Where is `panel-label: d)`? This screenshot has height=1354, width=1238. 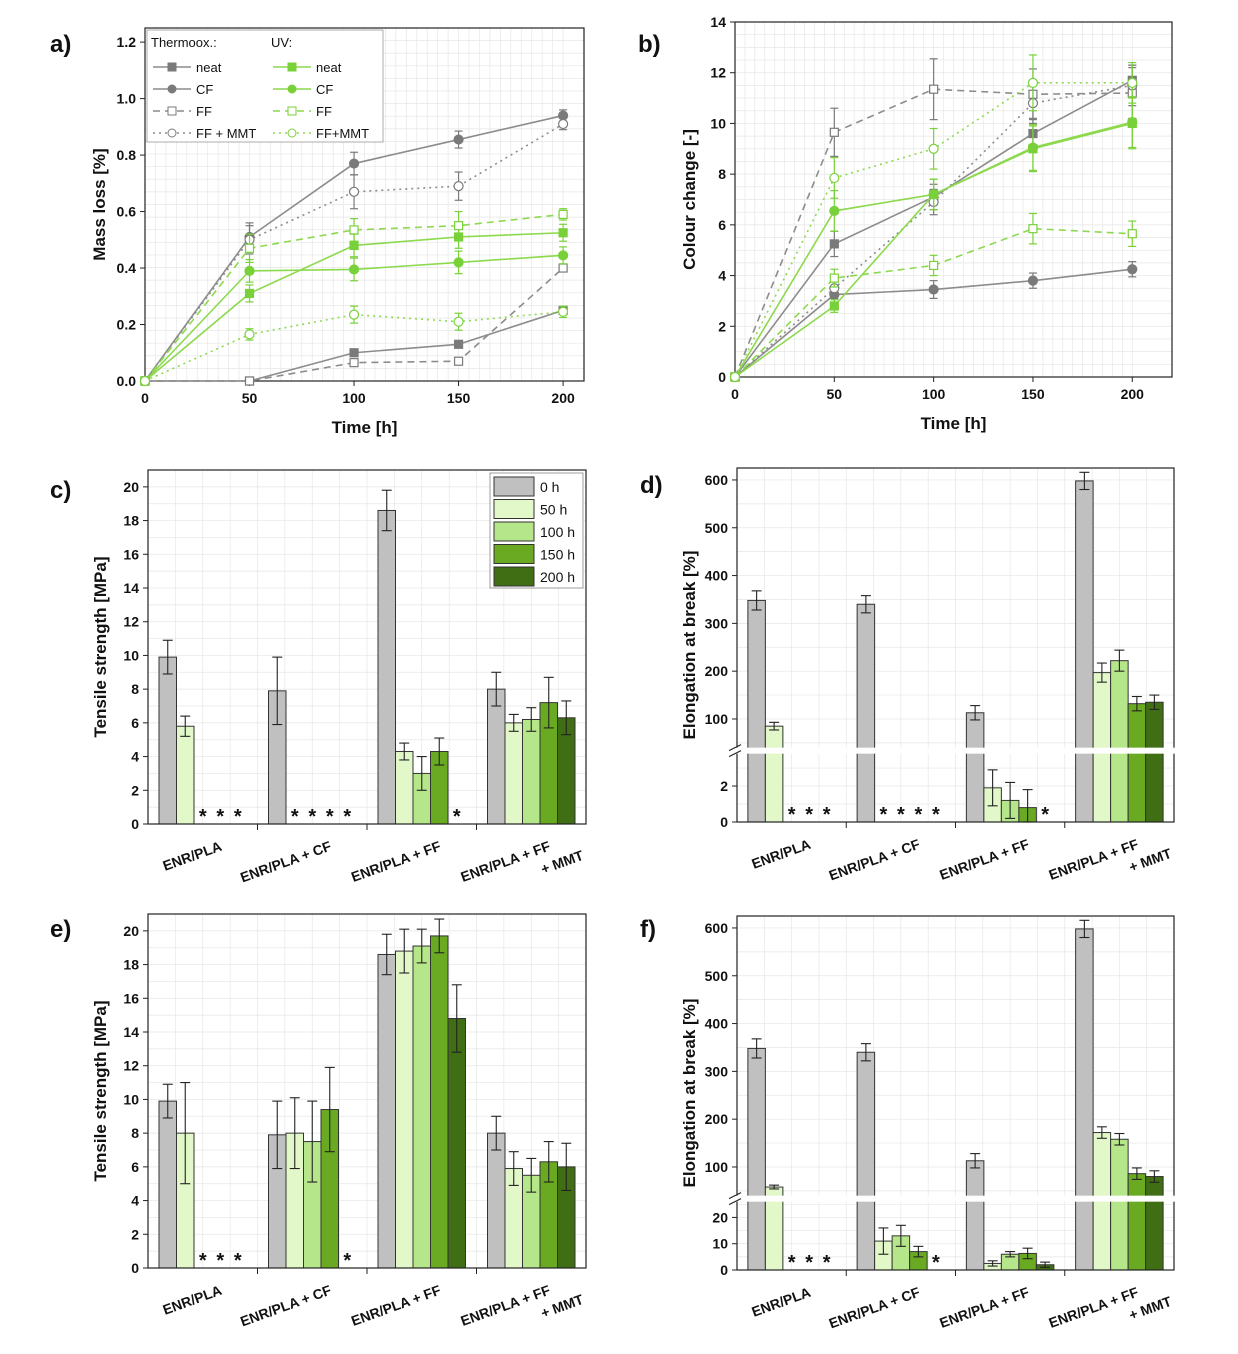 panel-label: d) is located at coordinates (651, 485).